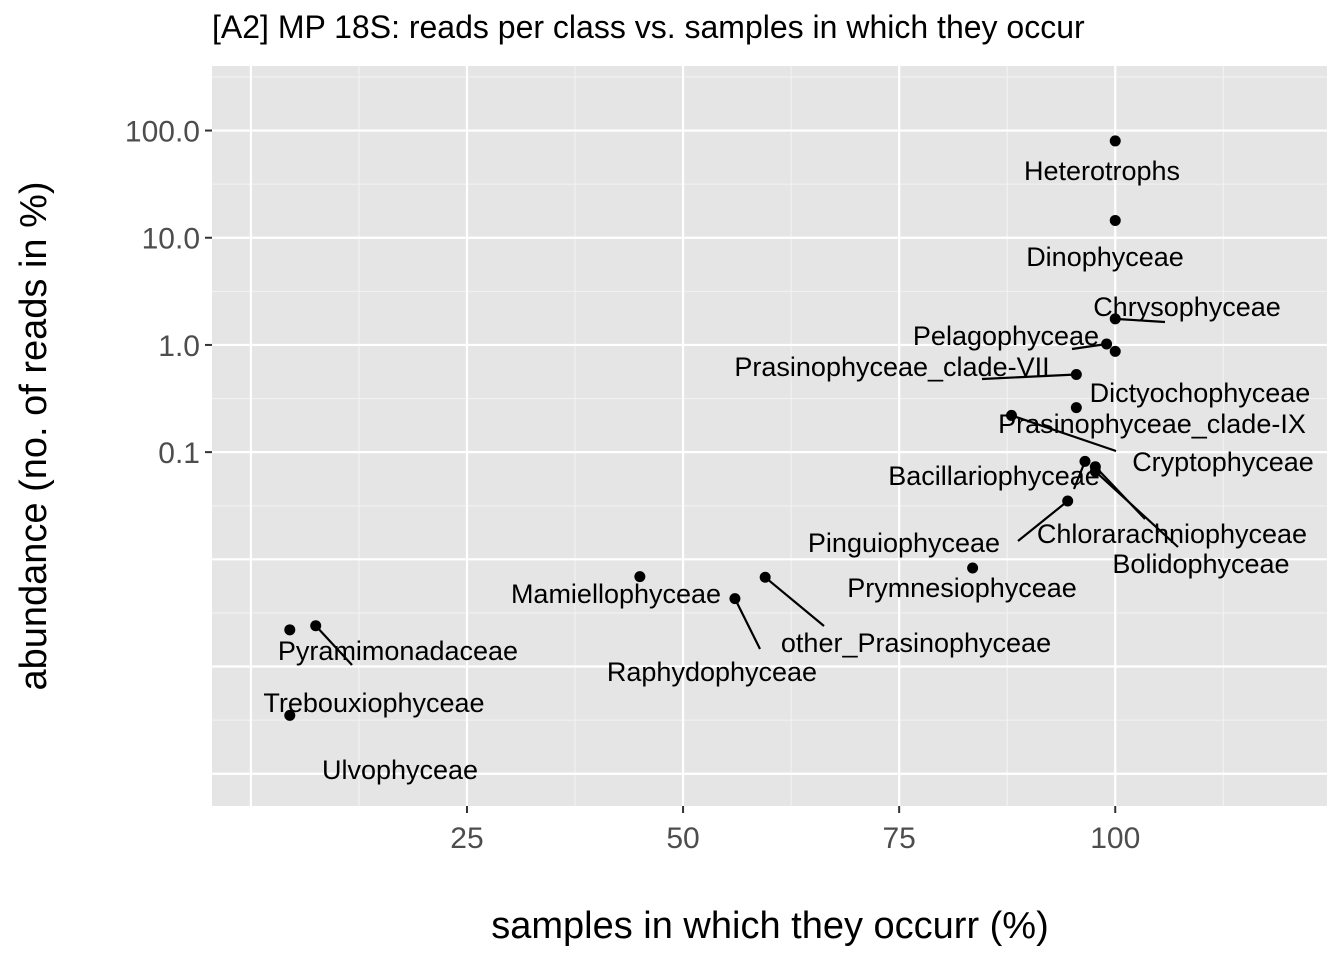  Describe the element at coordinates (904, 543) in the screenshot. I see `point-label: Pinguiophyceae` at that location.